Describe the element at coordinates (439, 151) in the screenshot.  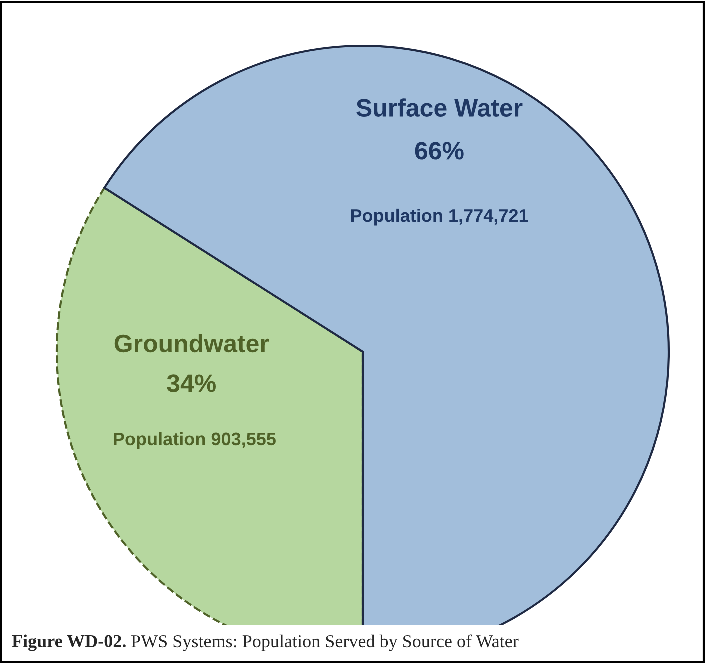
I see `data-label: 66%` at that location.